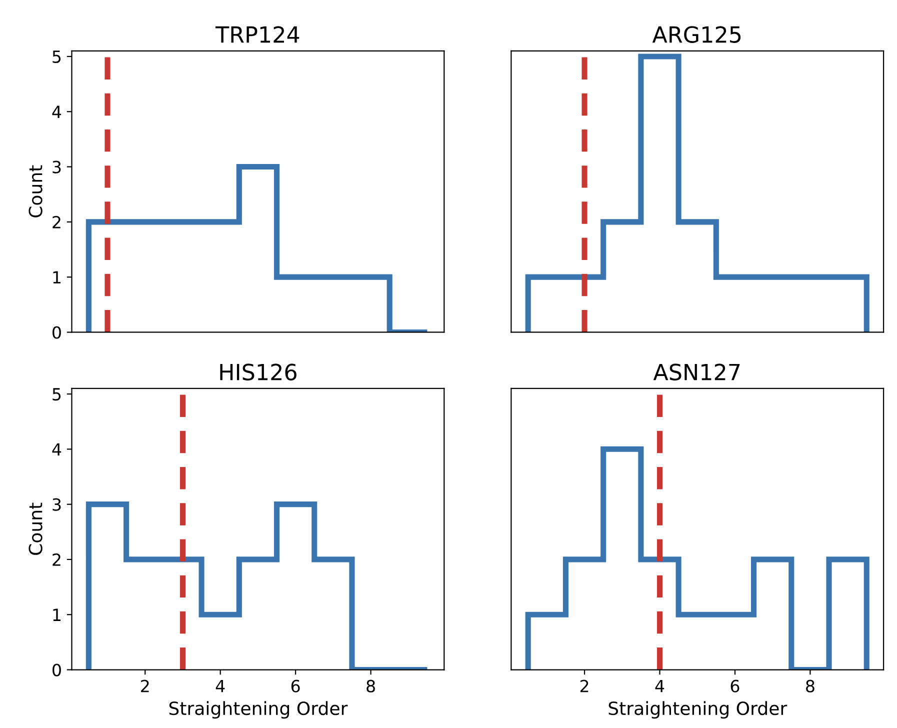 The height and width of the screenshot is (728, 897). I want to click on chart-title: ARG125, so click(696, 34).